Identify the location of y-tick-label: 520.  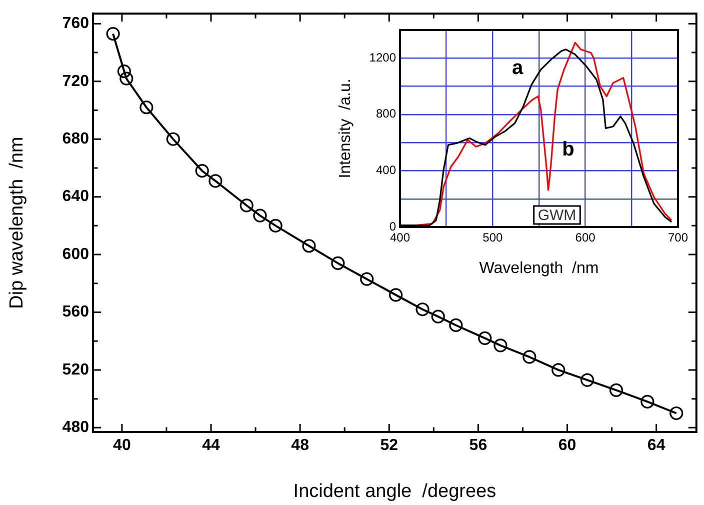
(76, 369).